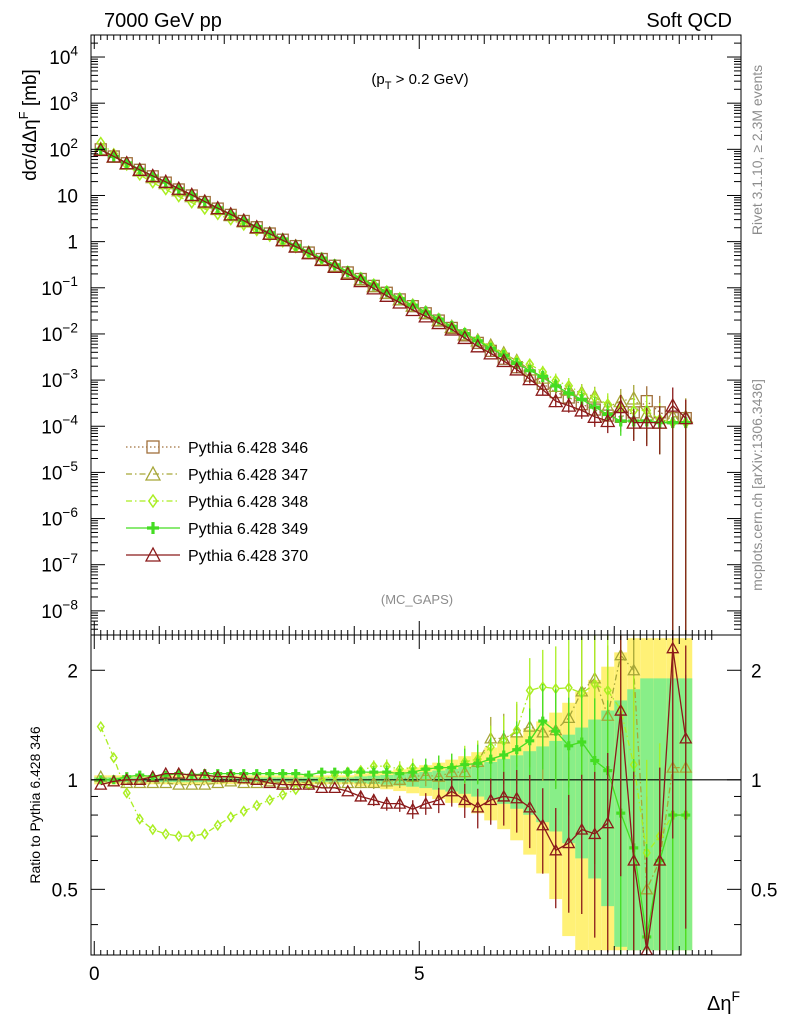  I want to click on header-right: Soft QCD, so click(689, 21).